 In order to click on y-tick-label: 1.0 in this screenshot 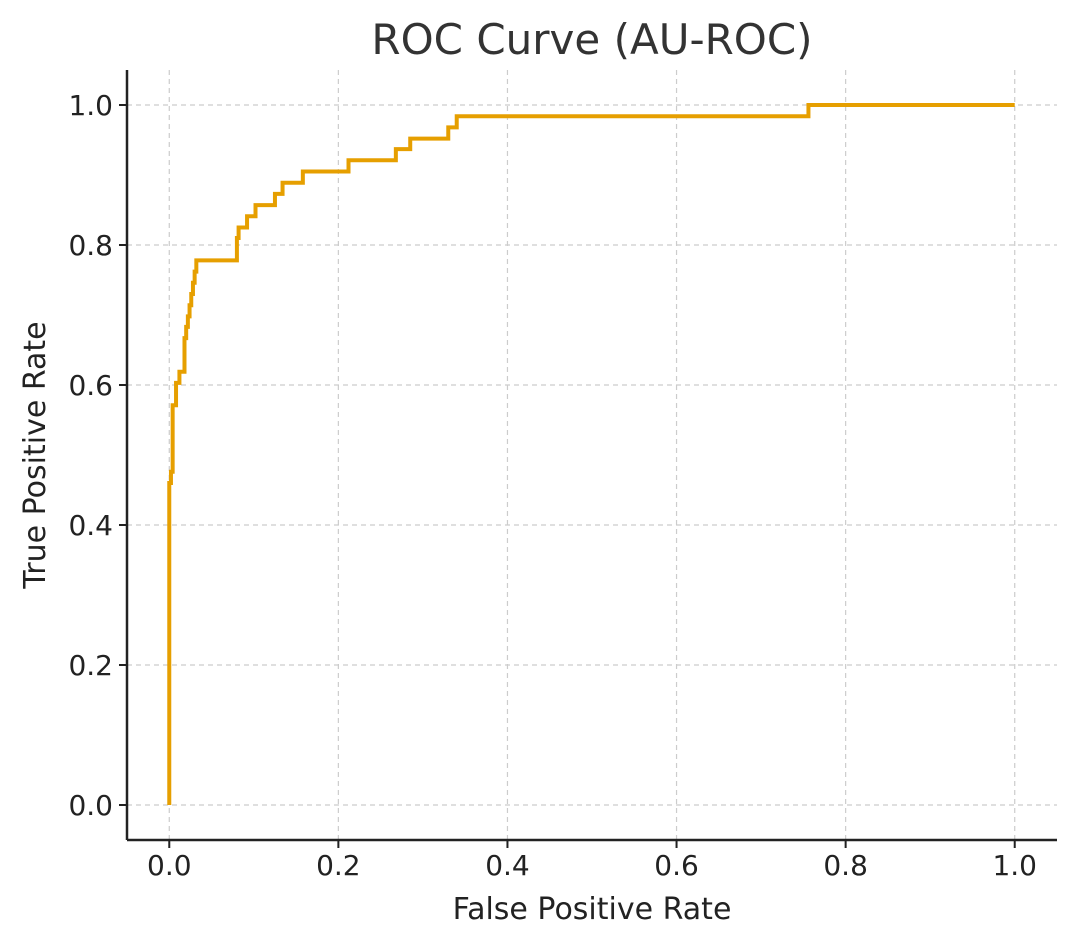, I will do `click(90, 105)`.